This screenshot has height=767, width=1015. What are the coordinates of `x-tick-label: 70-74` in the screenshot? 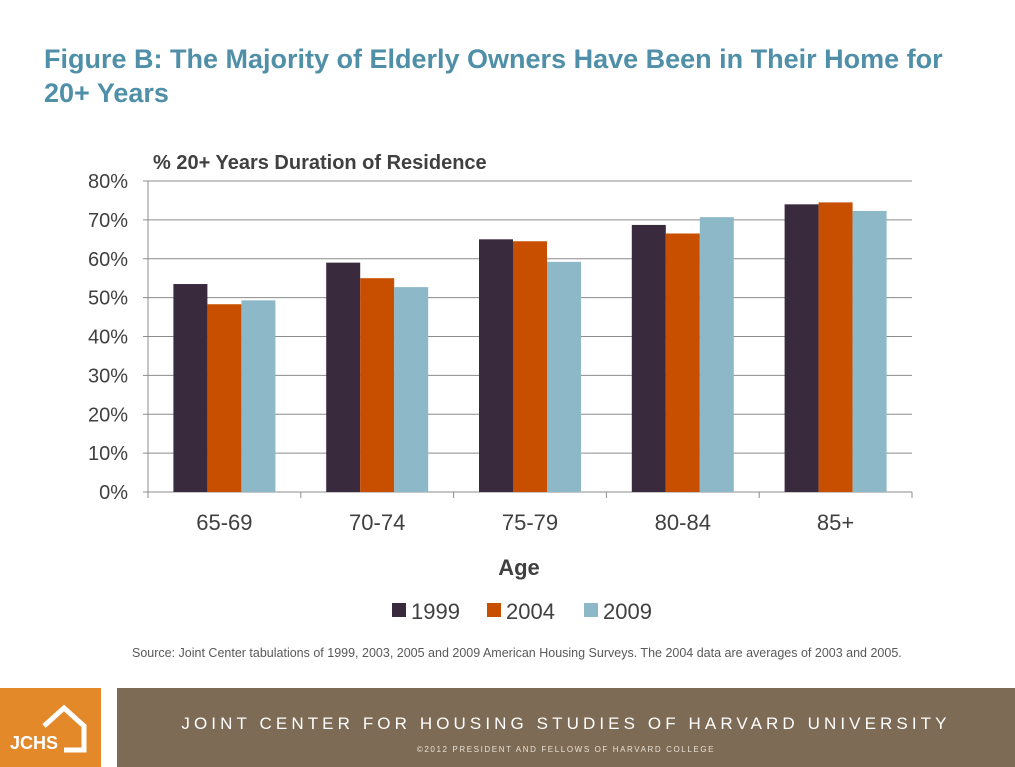 It's located at (377, 522).